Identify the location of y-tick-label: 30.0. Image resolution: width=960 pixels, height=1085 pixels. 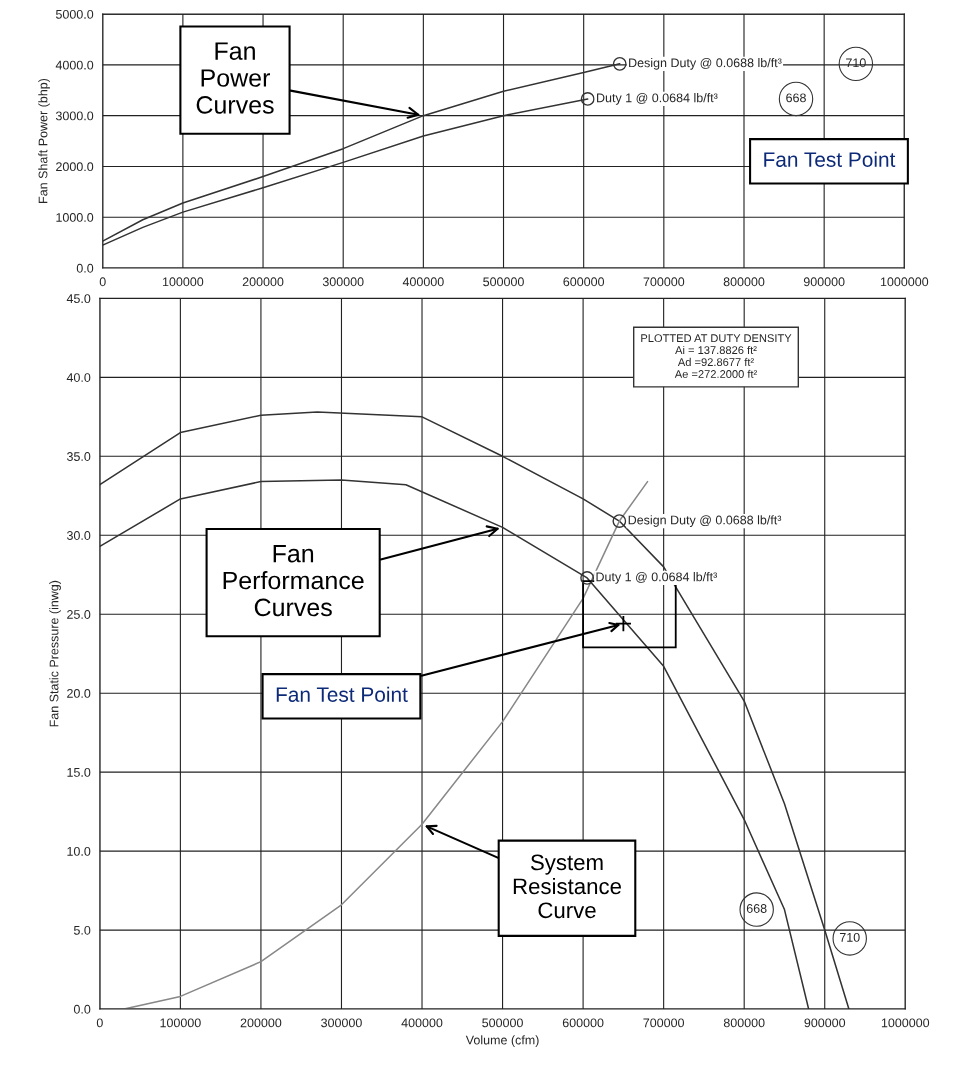
(78, 535).